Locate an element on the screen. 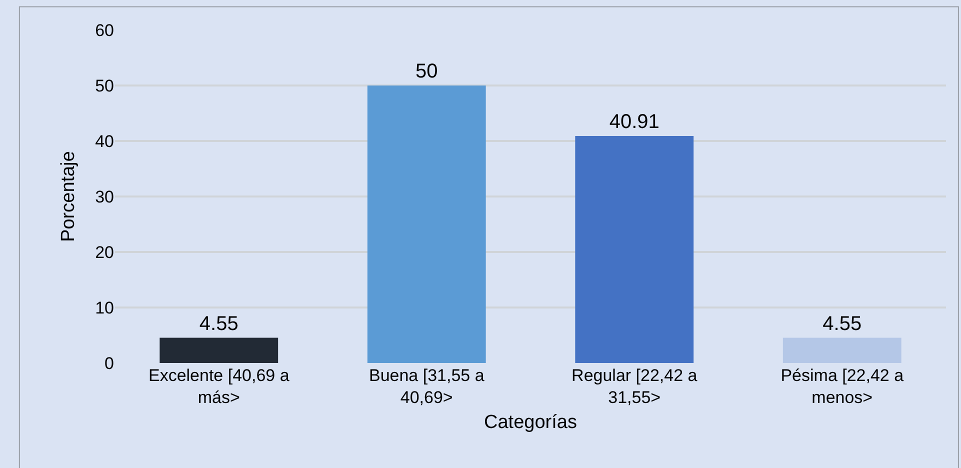 The image size is (961, 468). x-tick-label: Excelente [40,69 a más> is located at coordinates (219, 387).